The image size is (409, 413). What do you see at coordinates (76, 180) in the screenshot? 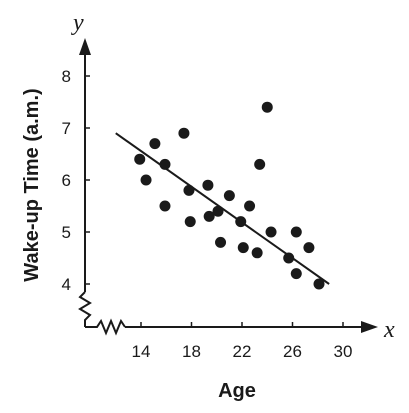
I see `y-ticks: 4 5 6 7 8` at bounding box center [76, 180].